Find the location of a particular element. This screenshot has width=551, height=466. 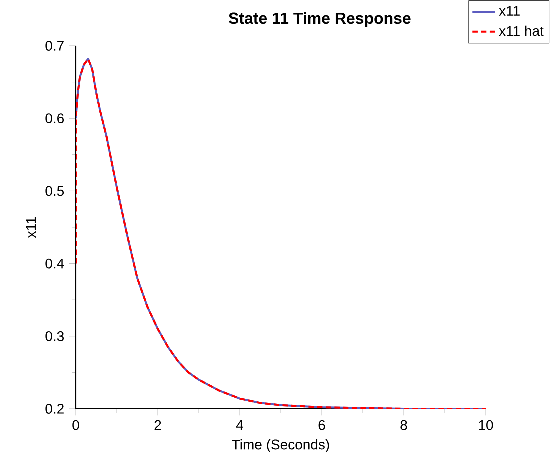

x-tick-label: 2 is located at coordinates (158, 425).